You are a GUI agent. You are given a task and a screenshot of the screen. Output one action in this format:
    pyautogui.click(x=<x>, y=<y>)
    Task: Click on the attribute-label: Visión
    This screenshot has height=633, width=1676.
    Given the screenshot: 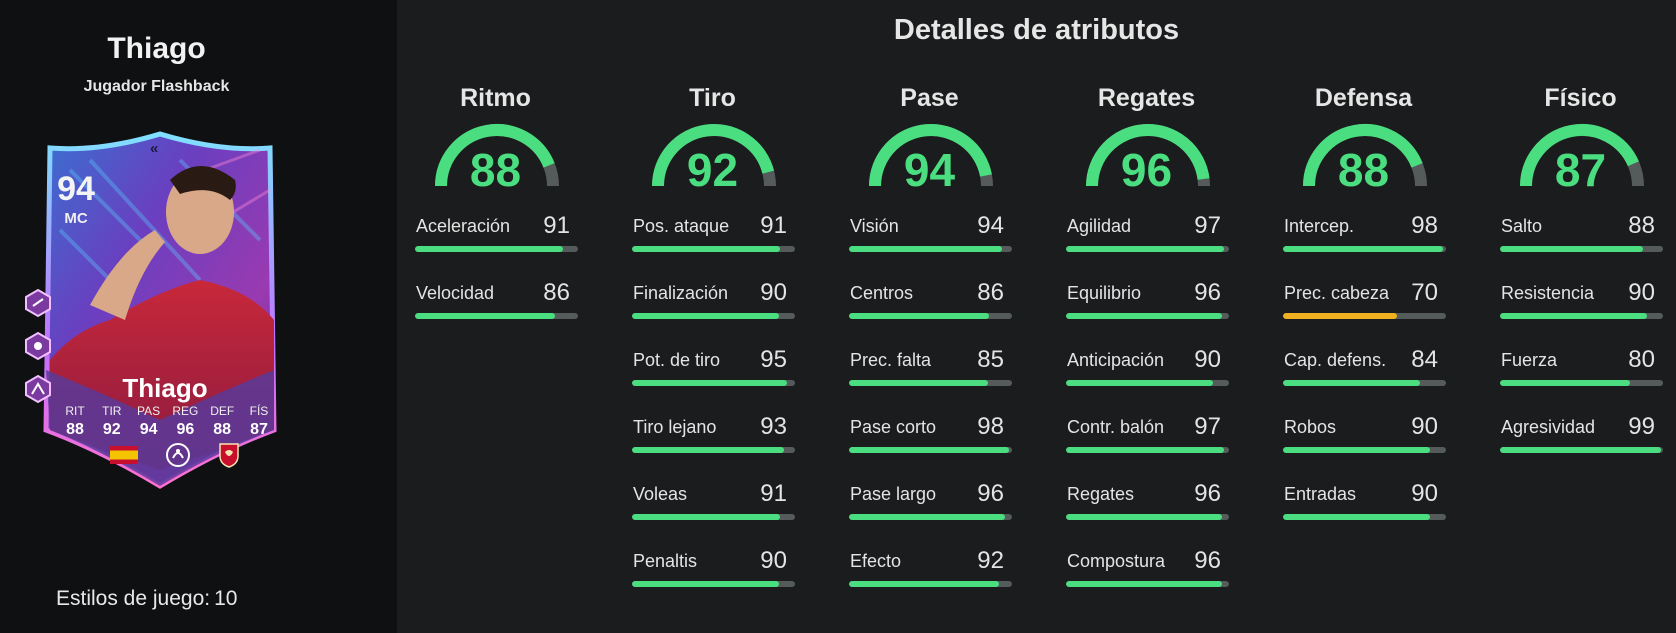 What is the action you would take?
    pyautogui.click(x=874, y=226)
    